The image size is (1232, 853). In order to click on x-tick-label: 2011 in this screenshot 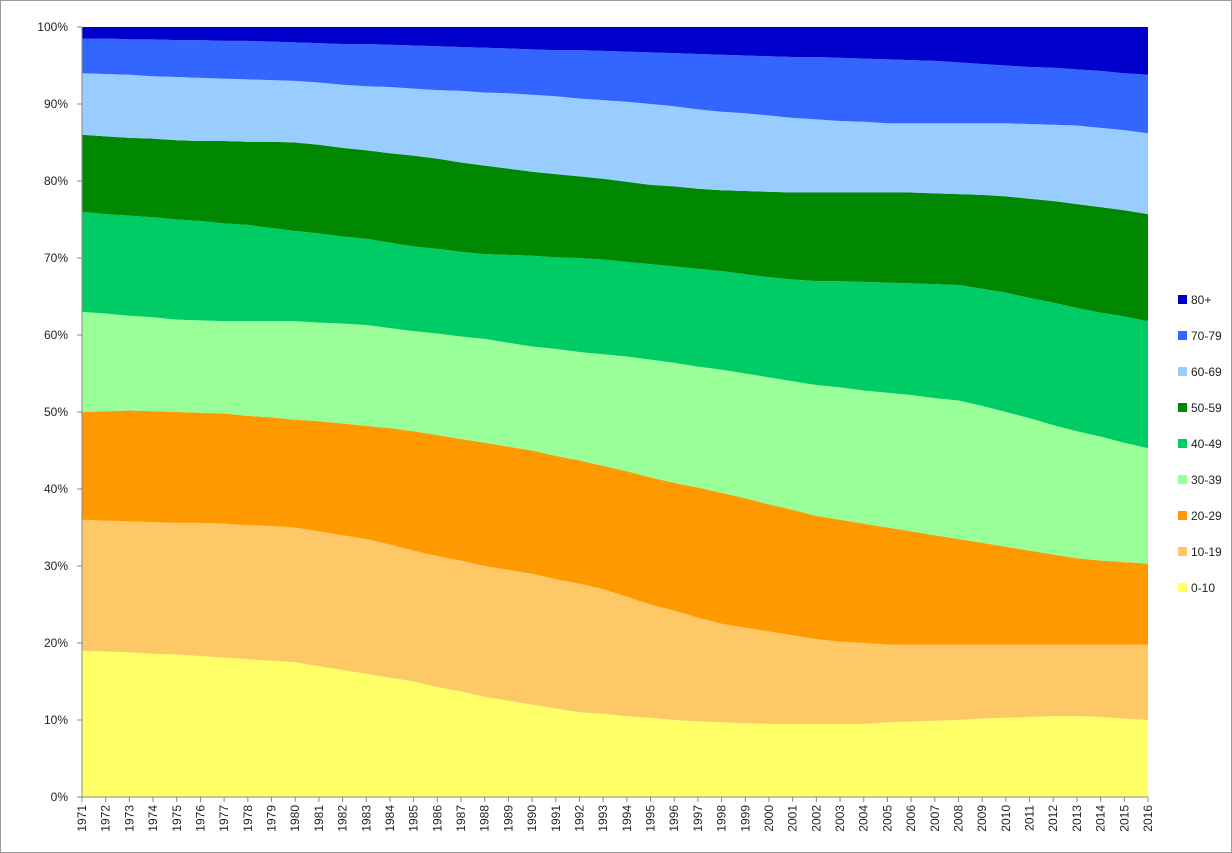, I will do `click(1030, 818)`.